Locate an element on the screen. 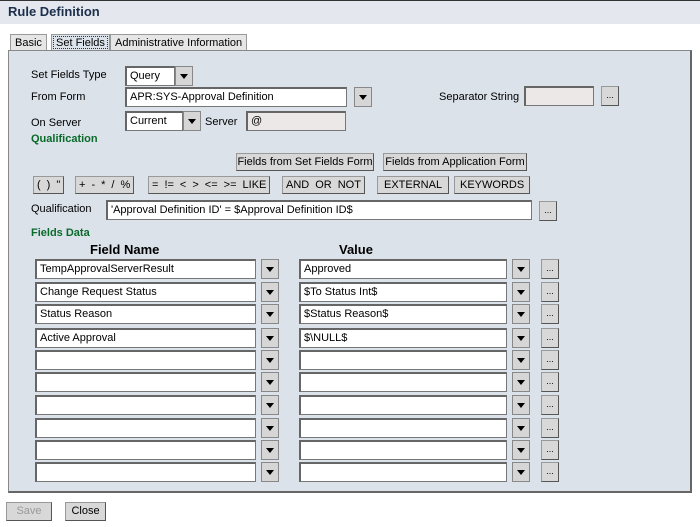 The height and width of the screenshot is (527, 700). field-name-column-header: Field Name is located at coordinates (125, 249).